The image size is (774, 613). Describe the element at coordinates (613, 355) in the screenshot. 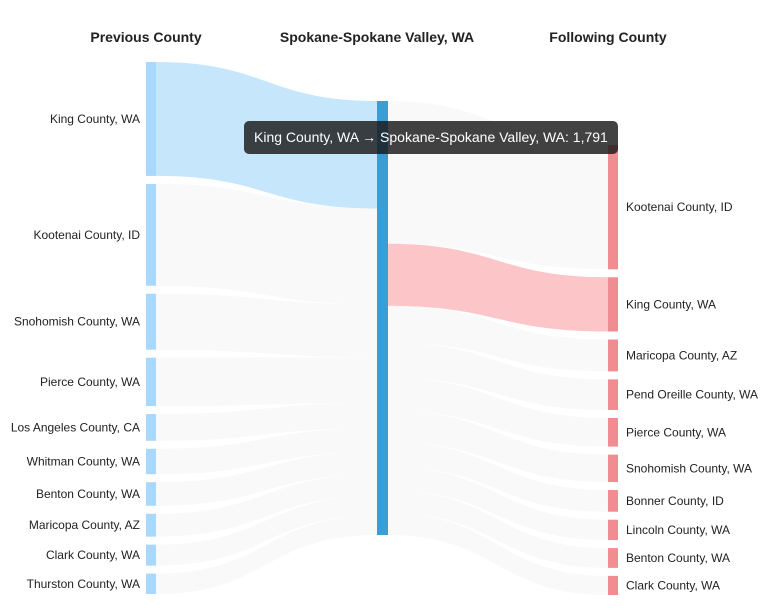

I see `node-following-maricopa-county-az` at that location.